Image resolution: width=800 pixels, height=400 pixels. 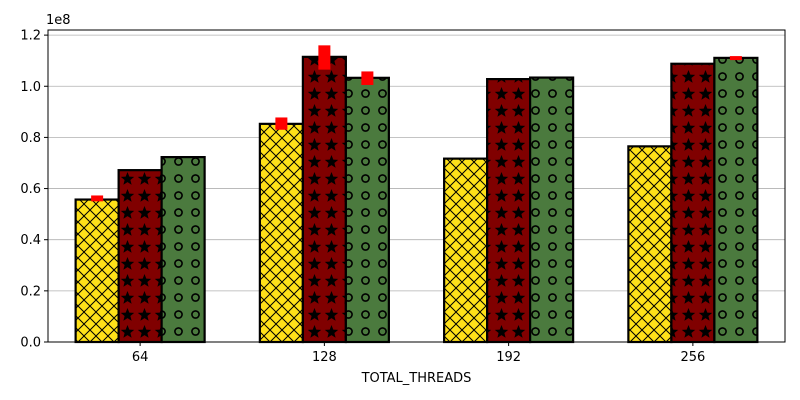 What do you see at coordinates (30, 138) in the screenshot?
I see `y-tick-label: 0.8` at bounding box center [30, 138].